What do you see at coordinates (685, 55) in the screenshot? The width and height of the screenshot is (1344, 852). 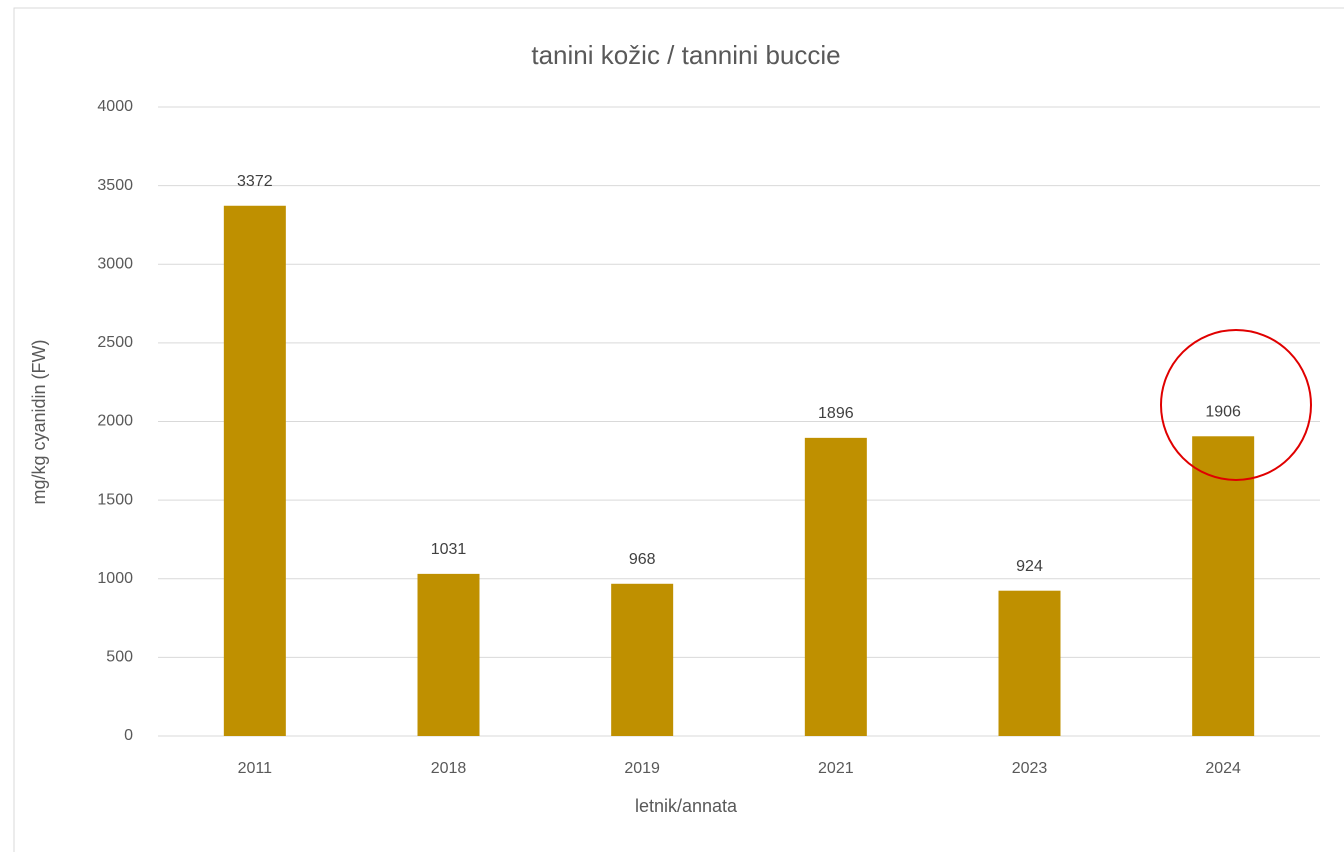 I see `chart-title: tanini kožic / tannini buccie` at bounding box center [685, 55].